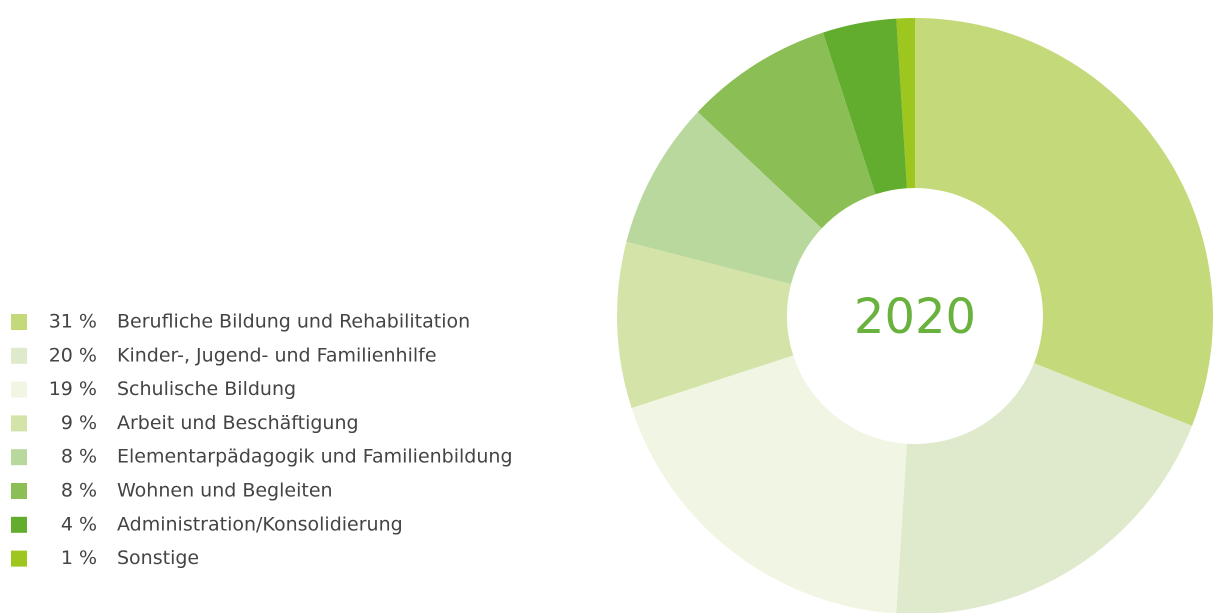  What do you see at coordinates (225, 491) in the screenshot?
I see `legend-label: Wohnen und Begleiten` at bounding box center [225, 491].